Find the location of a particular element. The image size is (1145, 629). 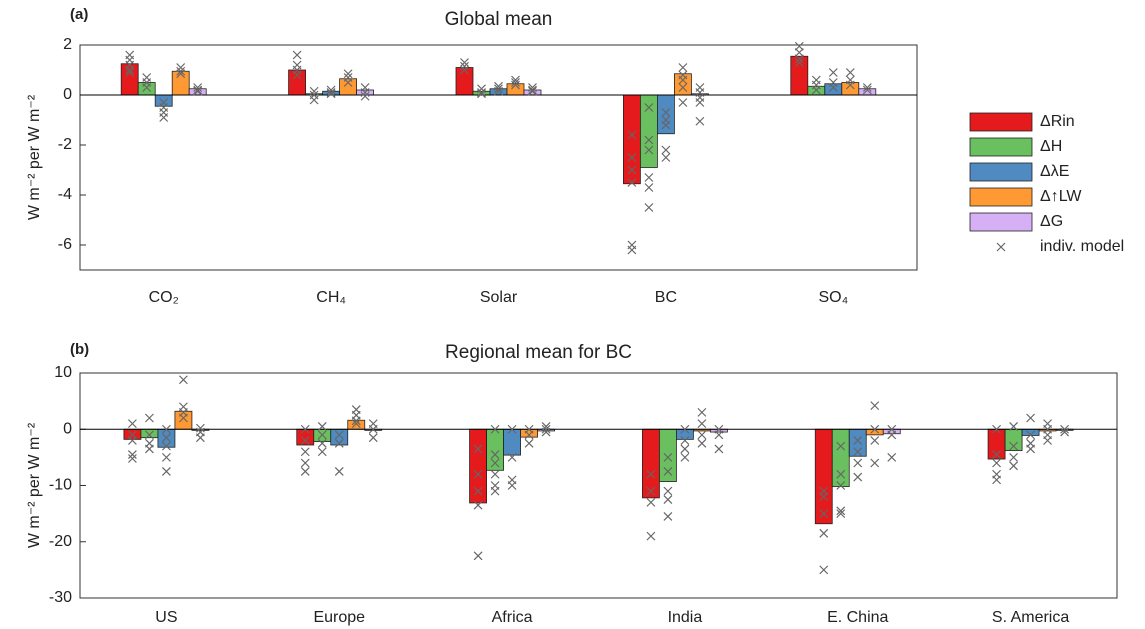

y-tick-label: -30 is located at coordinates (60, 597).